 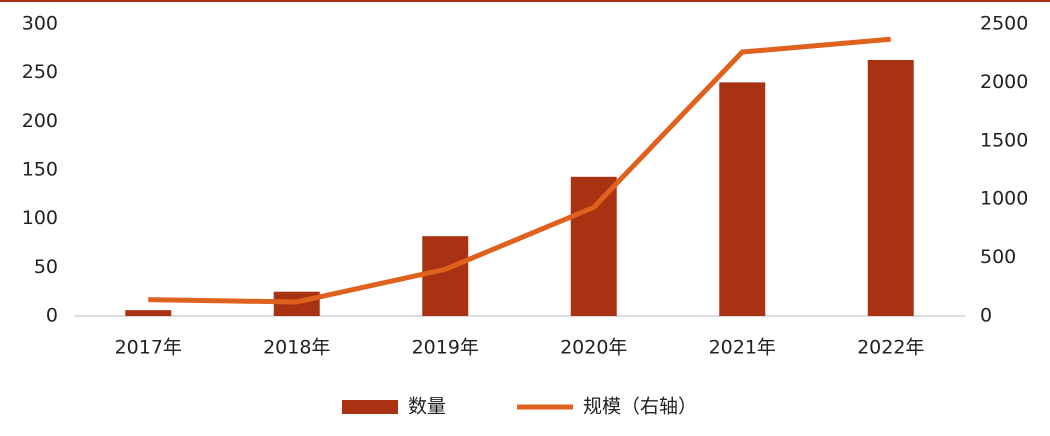 What do you see at coordinates (640, 407) in the screenshot?
I see `legend-label: 规模（右轴）` at bounding box center [640, 407].